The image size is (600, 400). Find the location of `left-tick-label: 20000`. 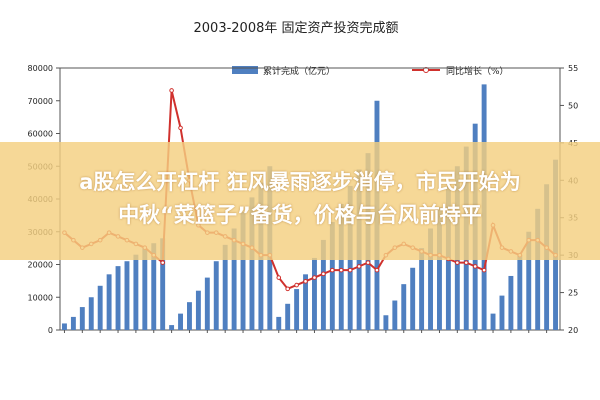

left-tick-label: 20000 is located at coordinates (40, 265).